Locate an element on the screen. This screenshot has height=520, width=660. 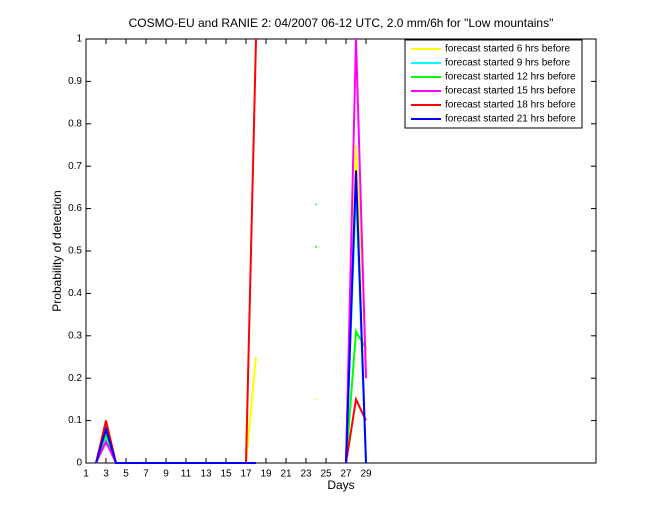
x-tick-label: 27 is located at coordinates (346, 474).